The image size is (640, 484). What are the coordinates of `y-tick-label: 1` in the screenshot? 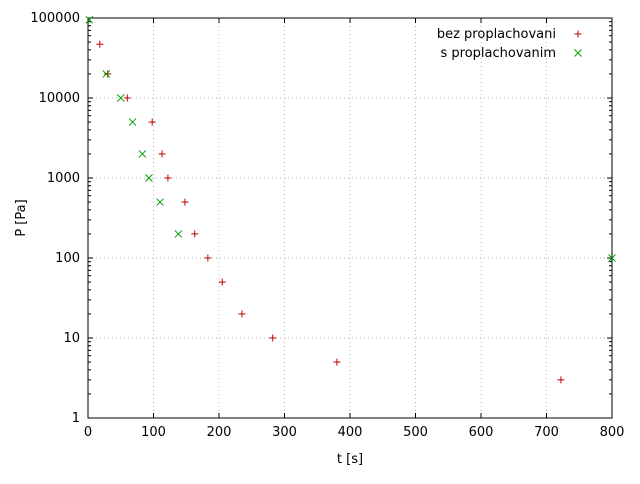 It's located at (76, 418).